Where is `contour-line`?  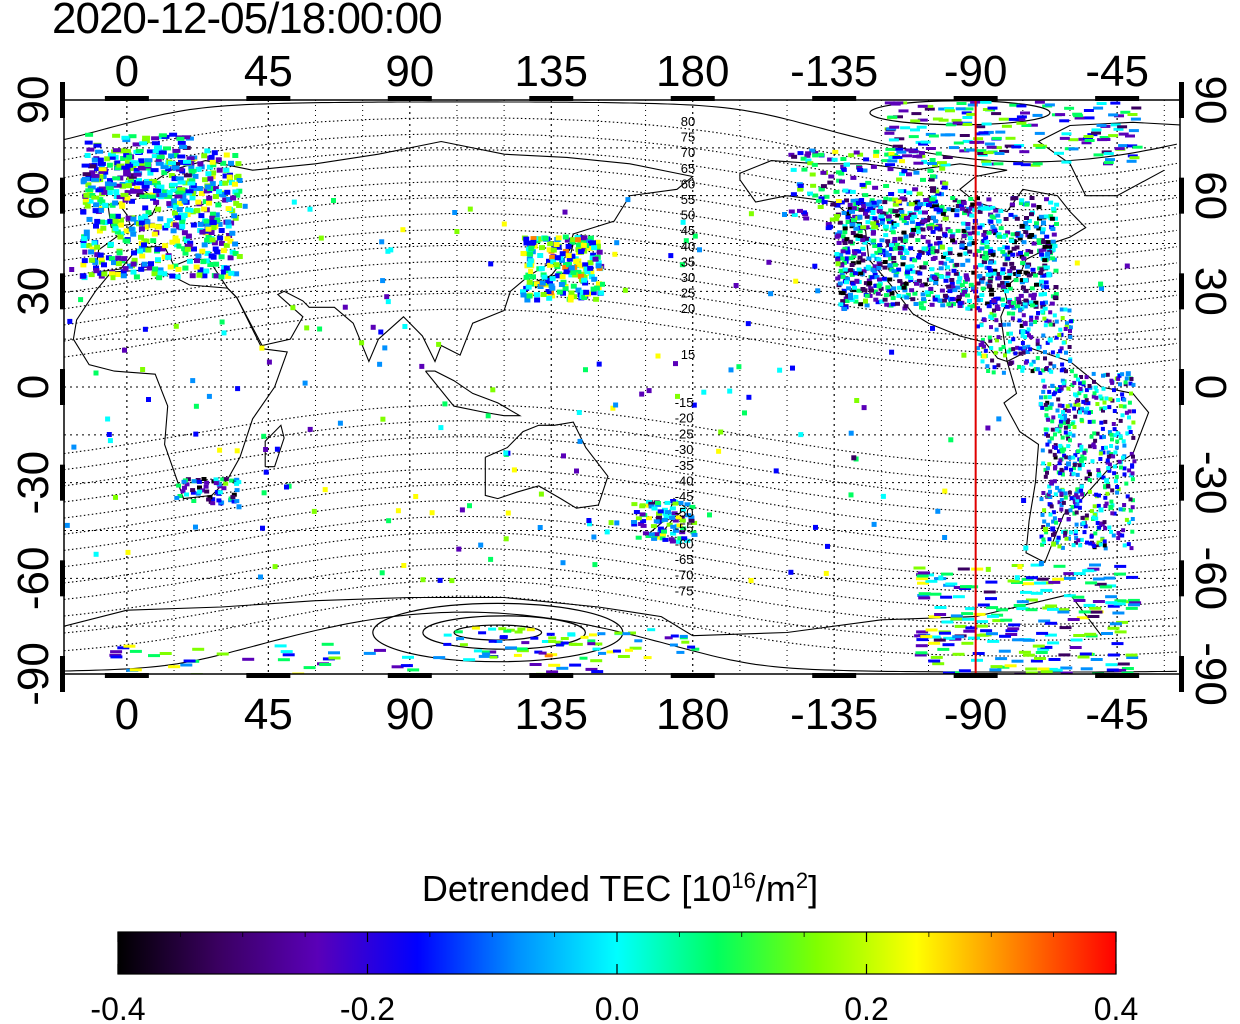
contour-line is located at coordinates (620, 451).